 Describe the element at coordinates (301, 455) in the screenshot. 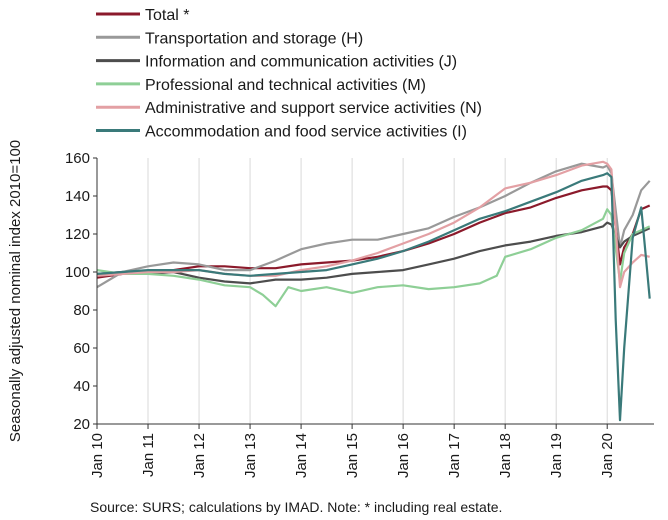

I see `x-tick-label: Jan 14` at that location.